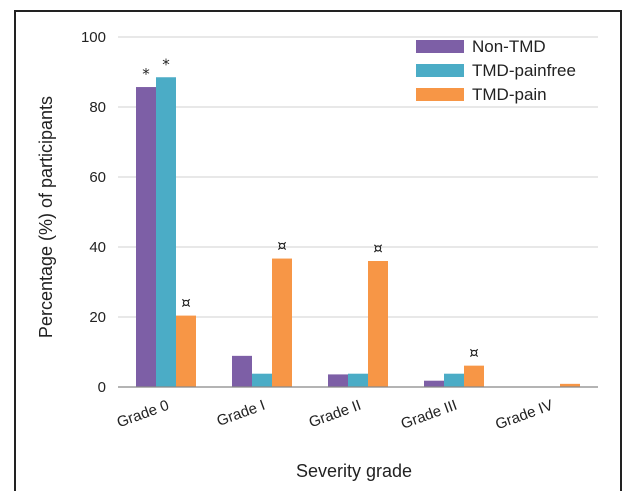  What do you see at coordinates (102, 387) in the screenshot?
I see `y-tick-label: 0` at bounding box center [102, 387].